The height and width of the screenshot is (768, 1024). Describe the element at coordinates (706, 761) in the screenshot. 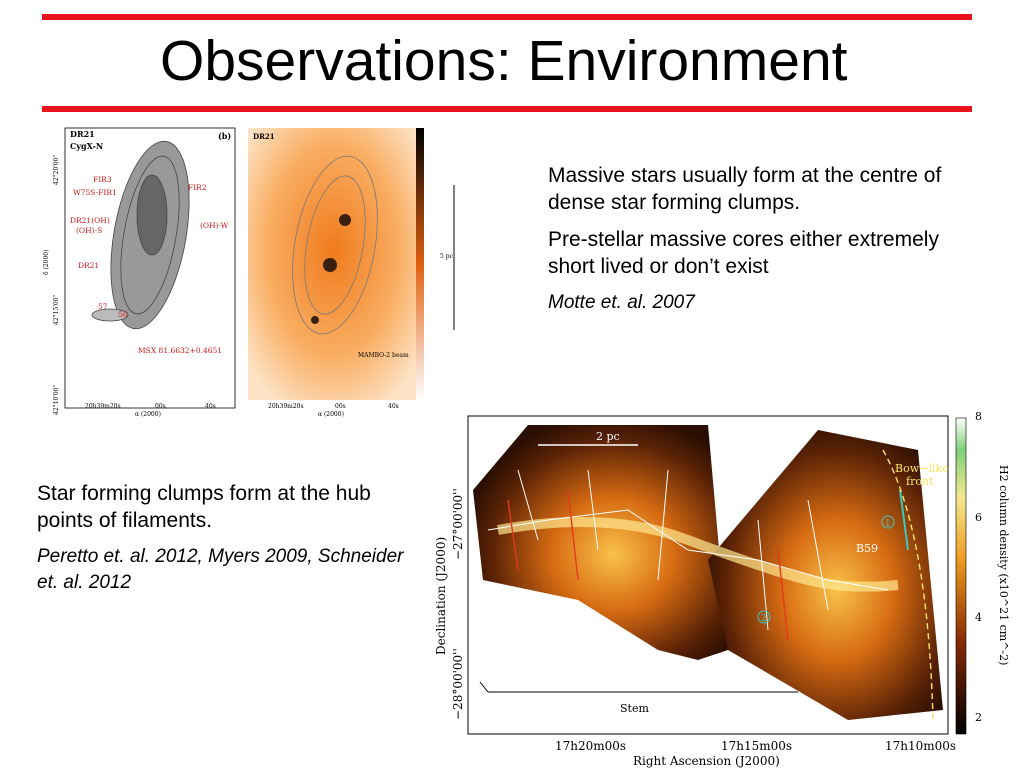

I see `axis-label: Right Ascension (J2000)` at that location.